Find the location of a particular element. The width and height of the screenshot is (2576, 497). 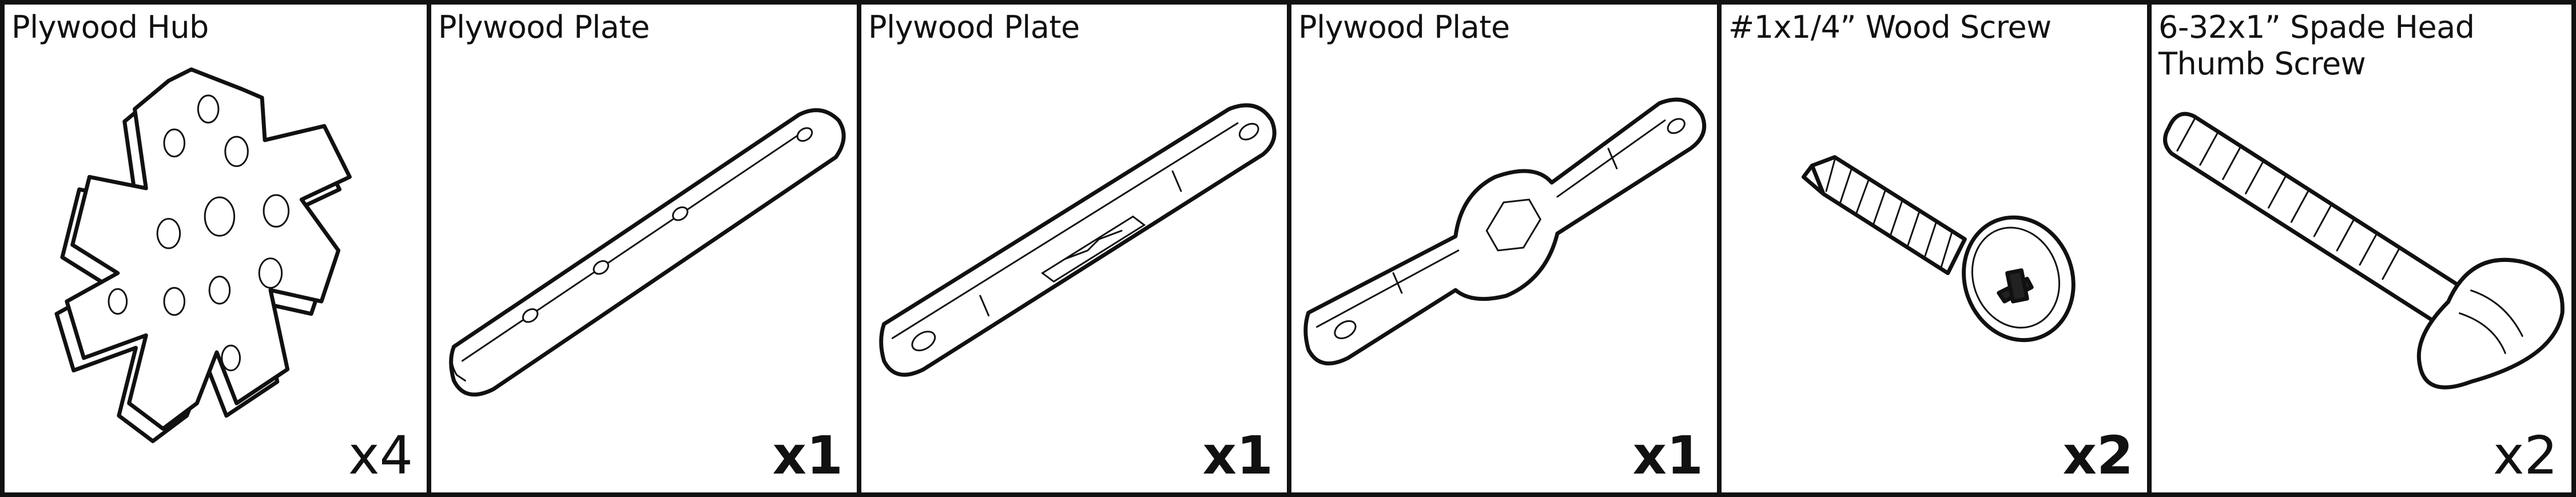

wood-screw-drawing is located at coordinates (1939, 249).